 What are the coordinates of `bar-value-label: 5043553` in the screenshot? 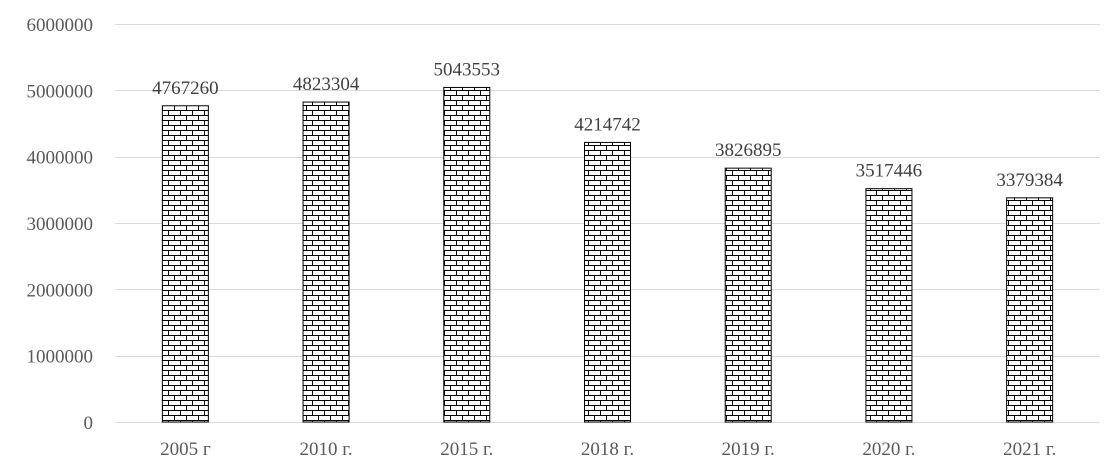 It's located at (467, 69).